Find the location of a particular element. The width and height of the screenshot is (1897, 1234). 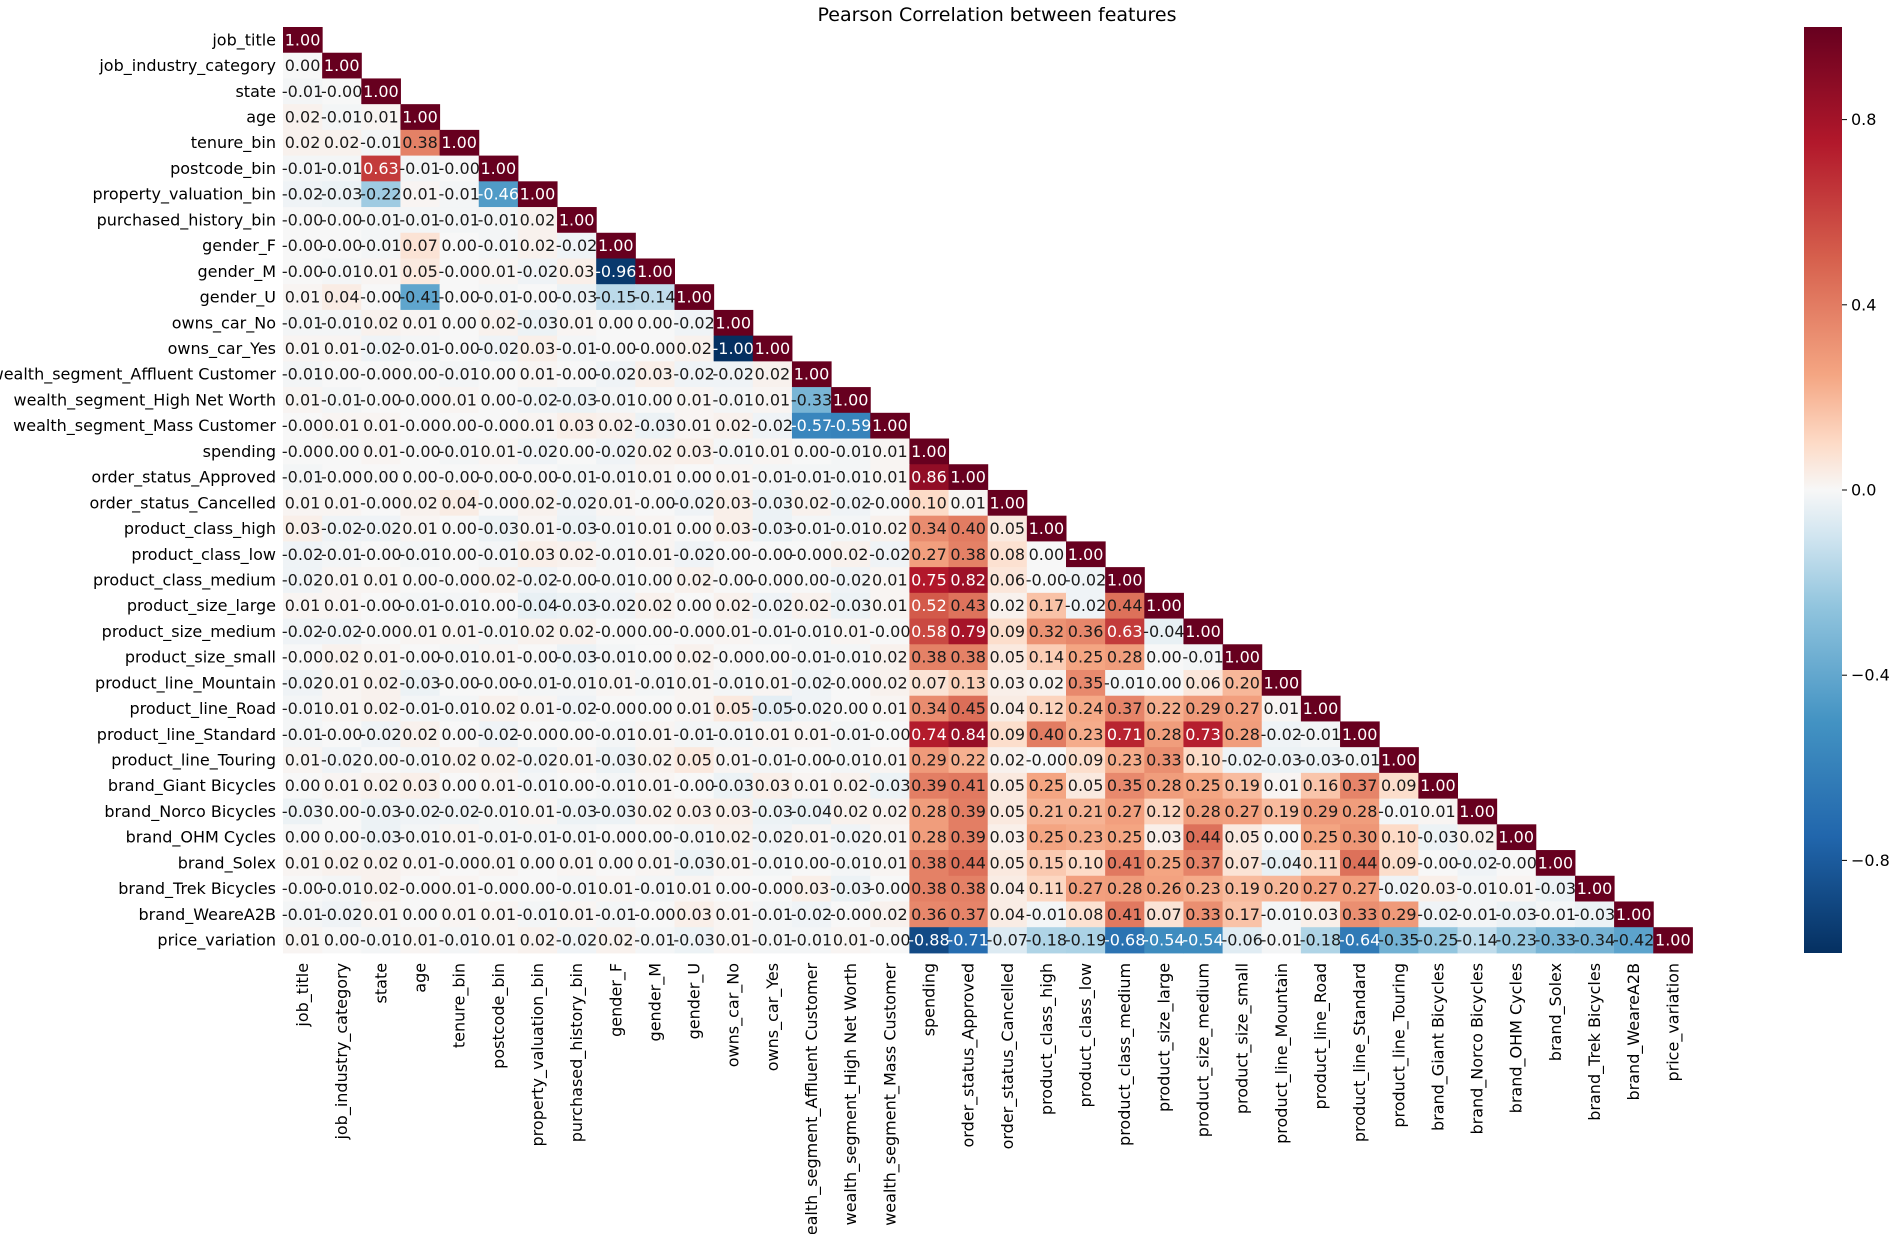

cell-value-label: 0.15 is located at coordinates (1047, 862).